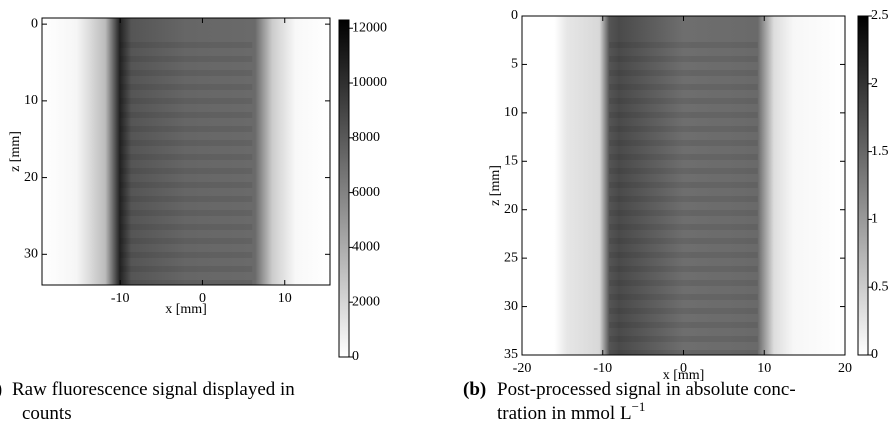  What do you see at coordinates (571, 410) in the screenshot?
I see `caption-line: tration in mmol L−1` at bounding box center [571, 410].